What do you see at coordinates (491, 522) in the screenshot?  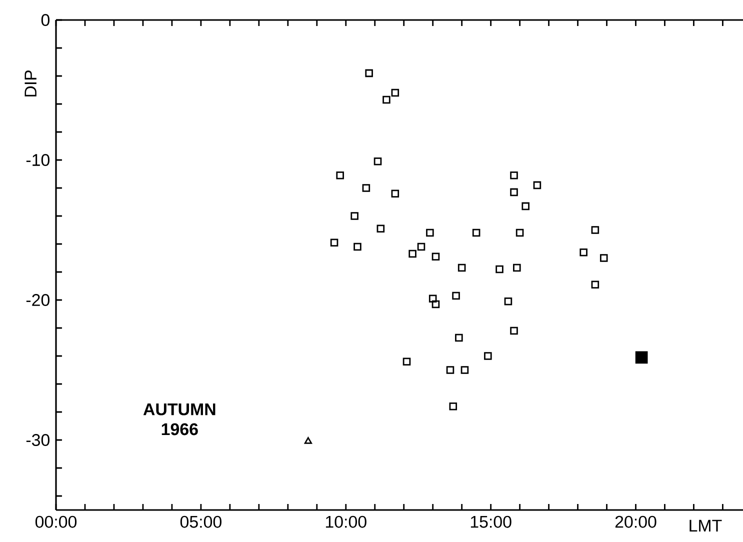 I see `x-tick-label: 15:00` at bounding box center [491, 522].